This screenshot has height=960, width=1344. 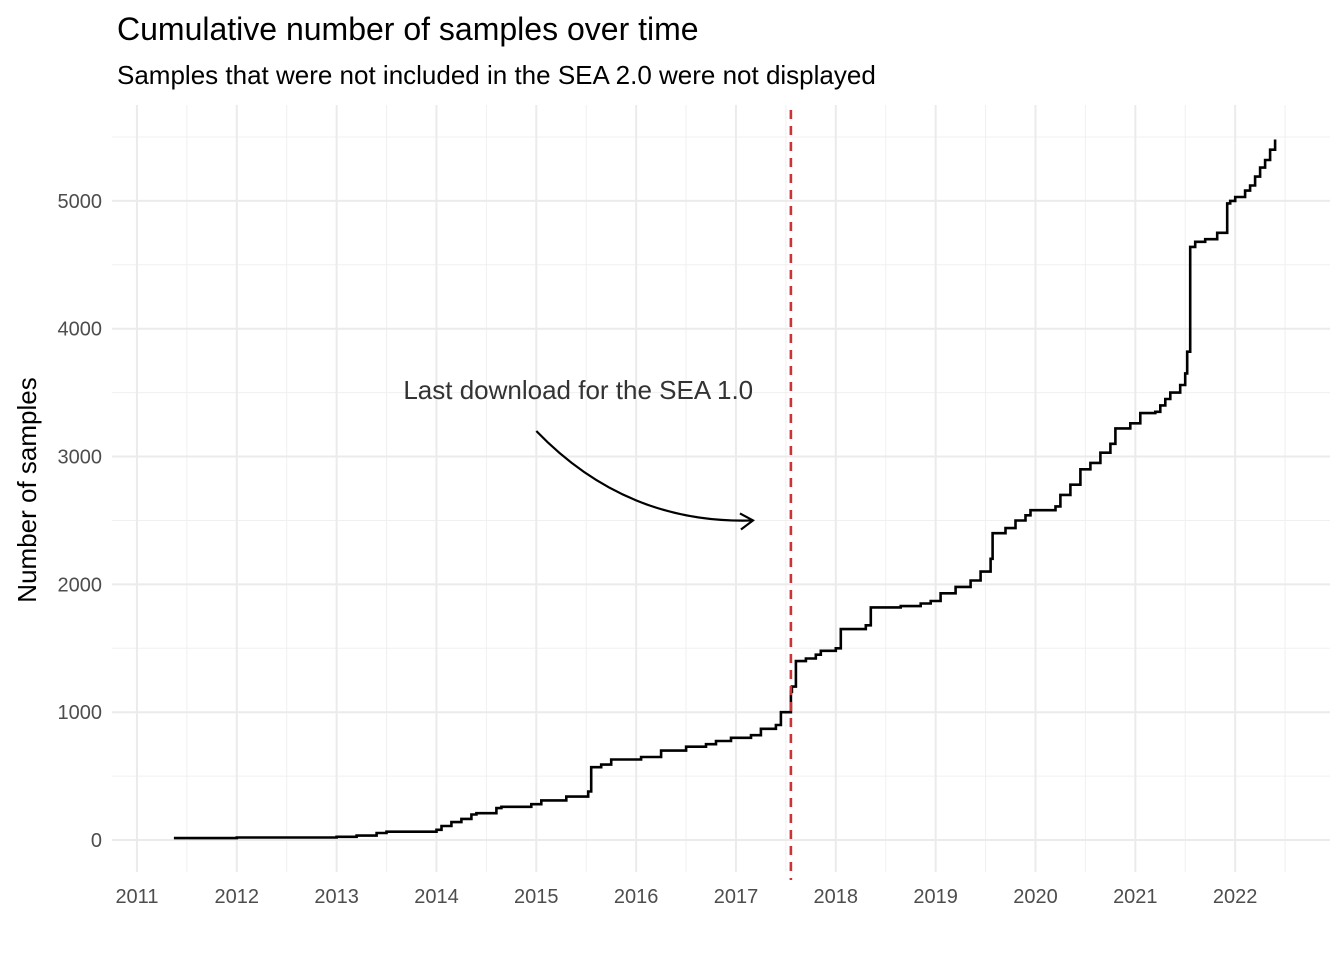 I want to click on x-tick-label: 2019, so click(x=935, y=897).